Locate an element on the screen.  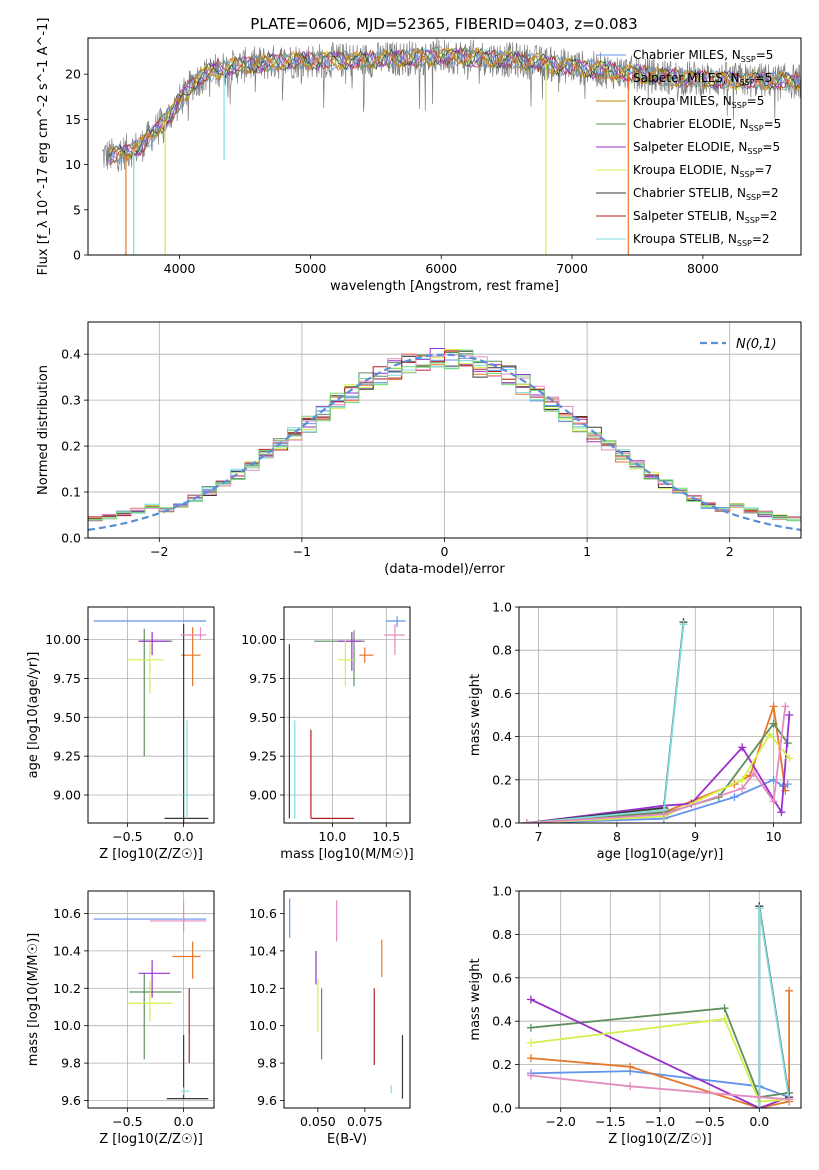
legend-model-name: Kroupa STELIB is located at coordinates (676, 239).